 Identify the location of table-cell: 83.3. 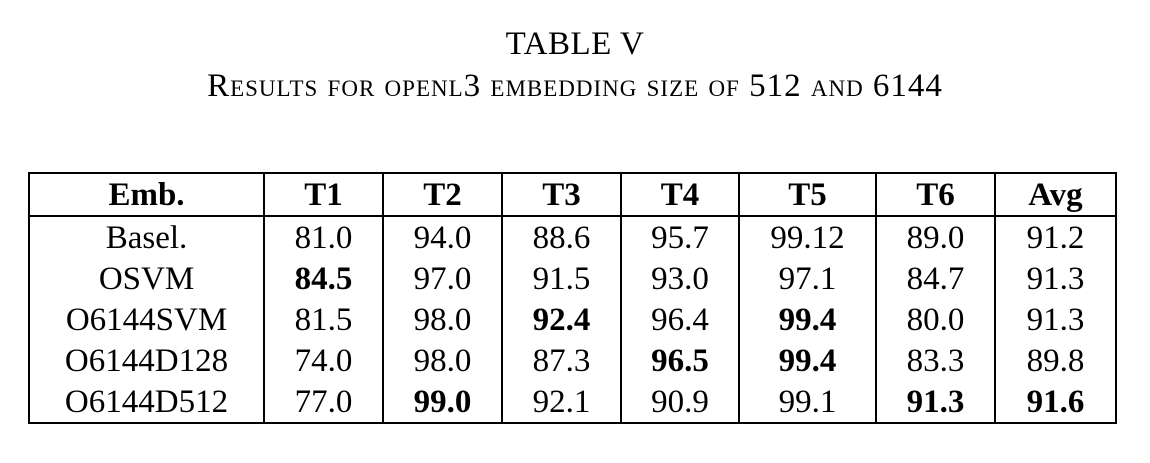
(935, 360).